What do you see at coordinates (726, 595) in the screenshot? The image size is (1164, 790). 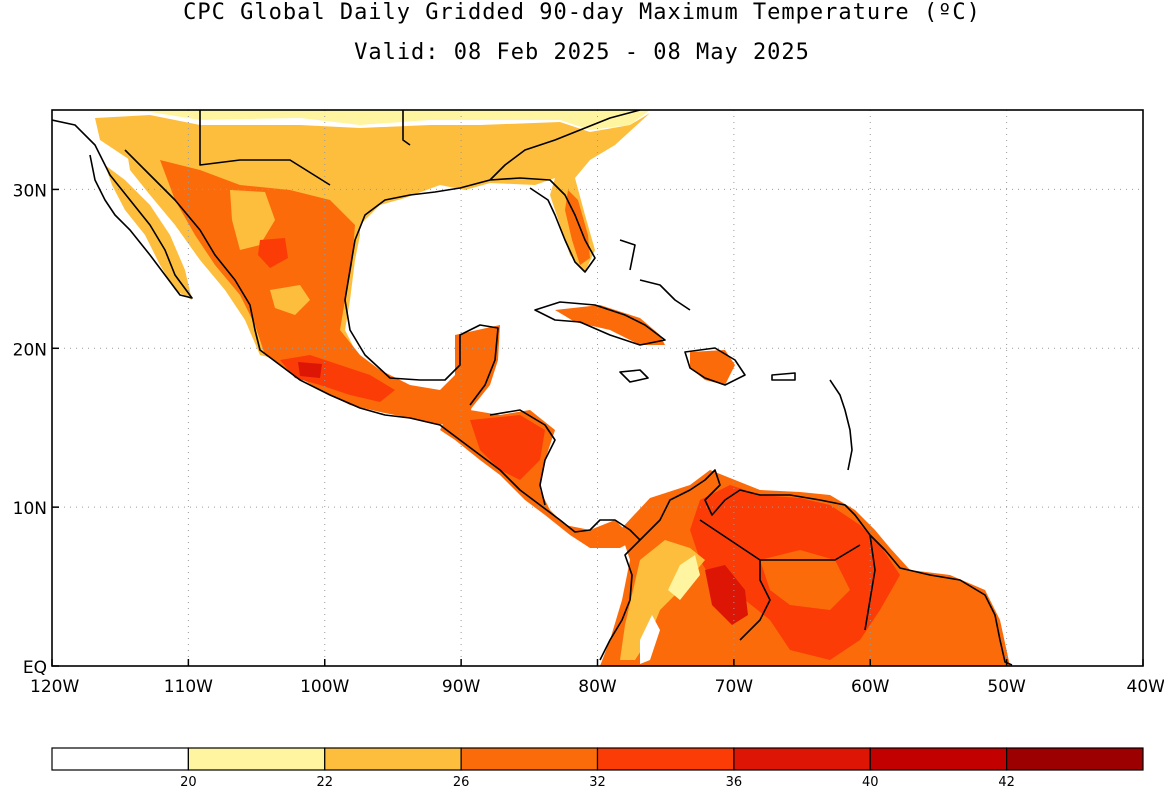 I see `fill-south-america-darkred` at bounding box center [726, 595].